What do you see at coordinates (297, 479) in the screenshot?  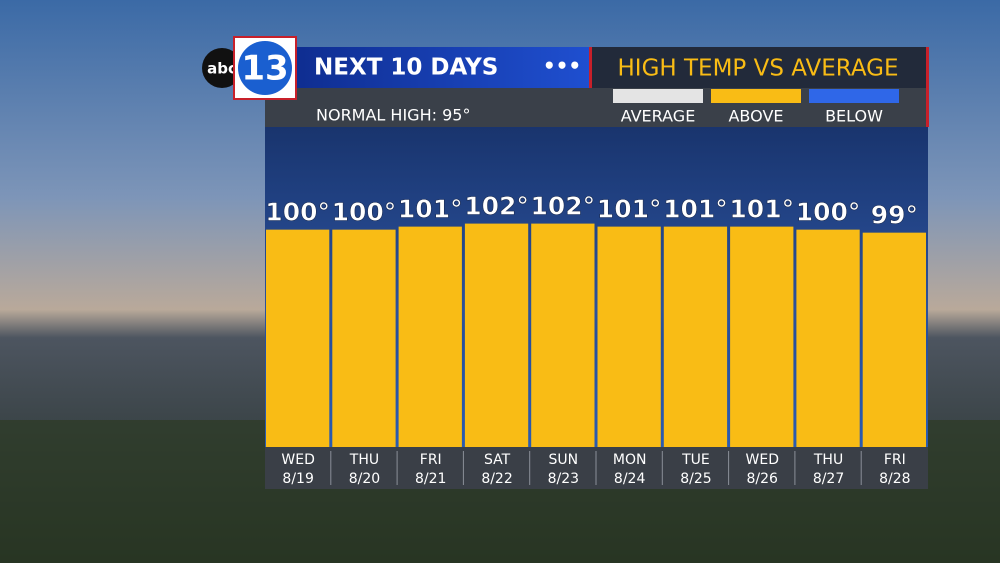 I see `x-tick-date: 8/19` at bounding box center [297, 479].